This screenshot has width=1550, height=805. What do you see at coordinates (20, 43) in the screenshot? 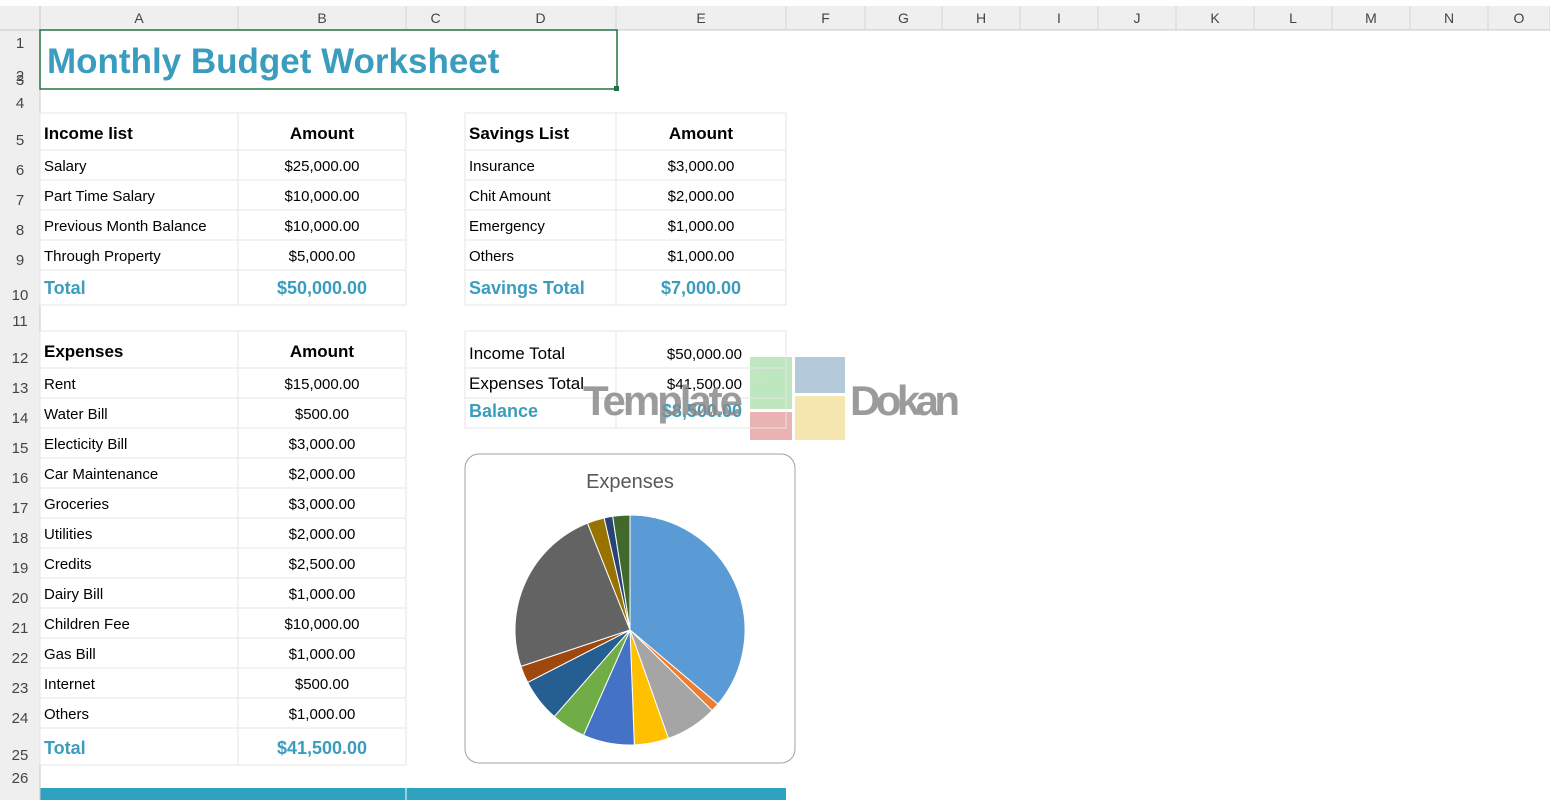
I see `row-header: 1` at bounding box center [20, 43].